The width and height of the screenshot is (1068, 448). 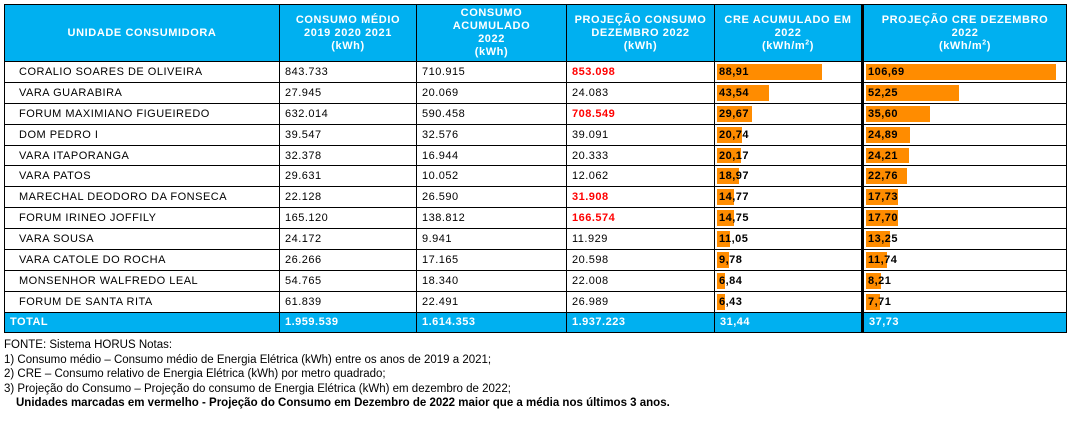 I want to click on cell-proj: 24.083, so click(x=640, y=92).